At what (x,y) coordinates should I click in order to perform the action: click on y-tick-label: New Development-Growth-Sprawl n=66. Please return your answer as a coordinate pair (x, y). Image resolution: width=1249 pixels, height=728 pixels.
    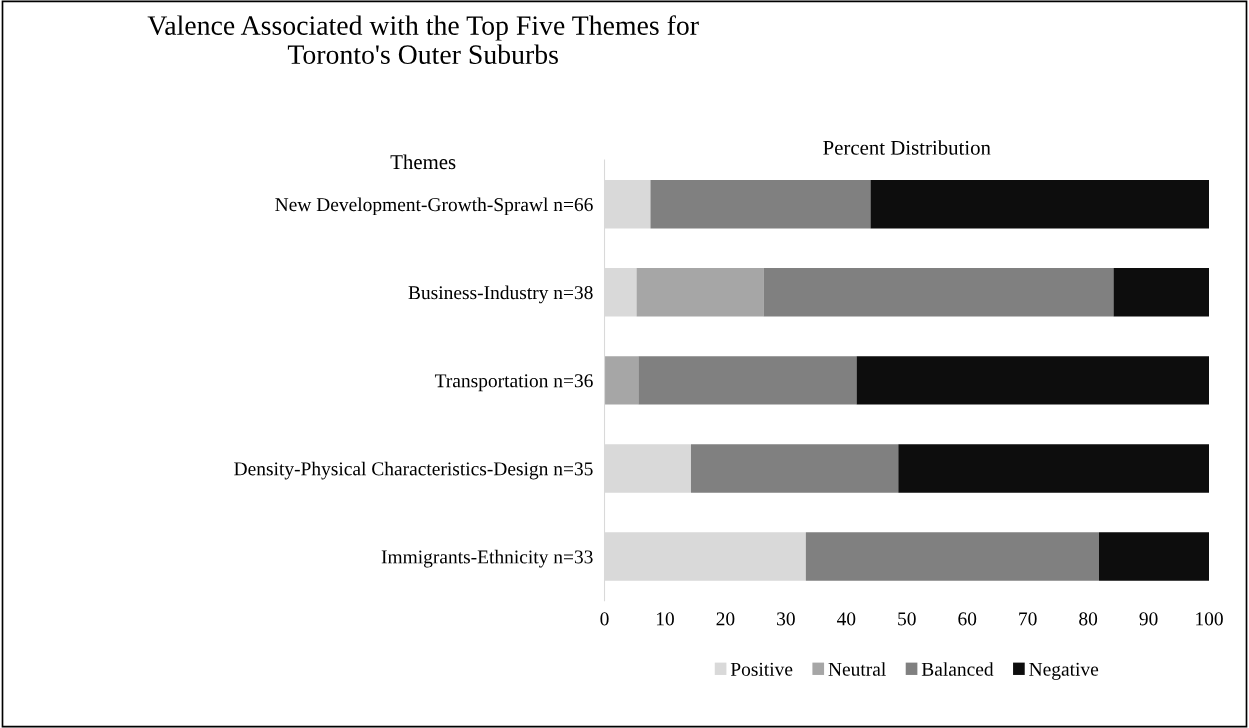
    Looking at the image, I should click on (434, 206).